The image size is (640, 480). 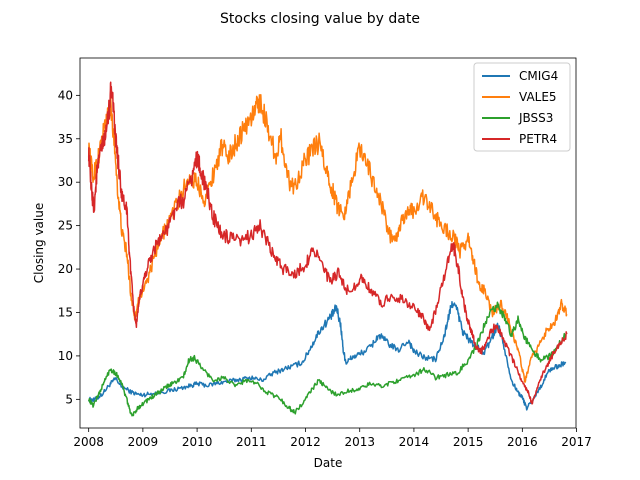 I want to click on x-tick-label: 2011, so click(x=251, y=442).